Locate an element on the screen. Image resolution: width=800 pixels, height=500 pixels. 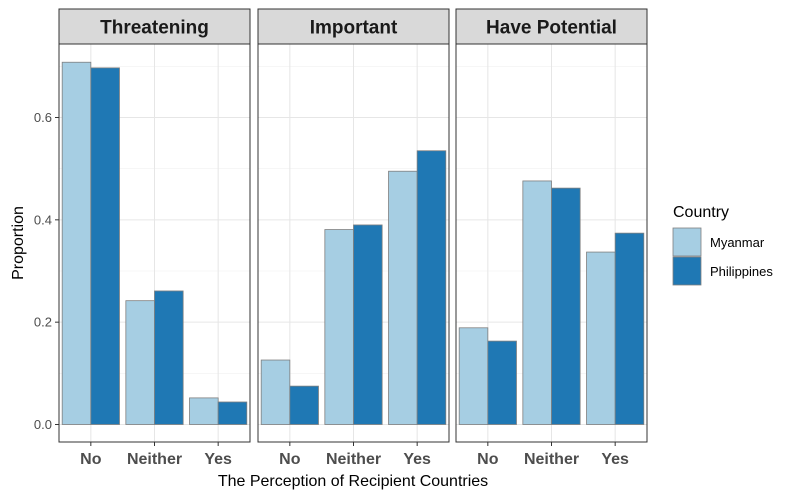
y-tick-label: 0.6 is located at coordinates (43, 117).